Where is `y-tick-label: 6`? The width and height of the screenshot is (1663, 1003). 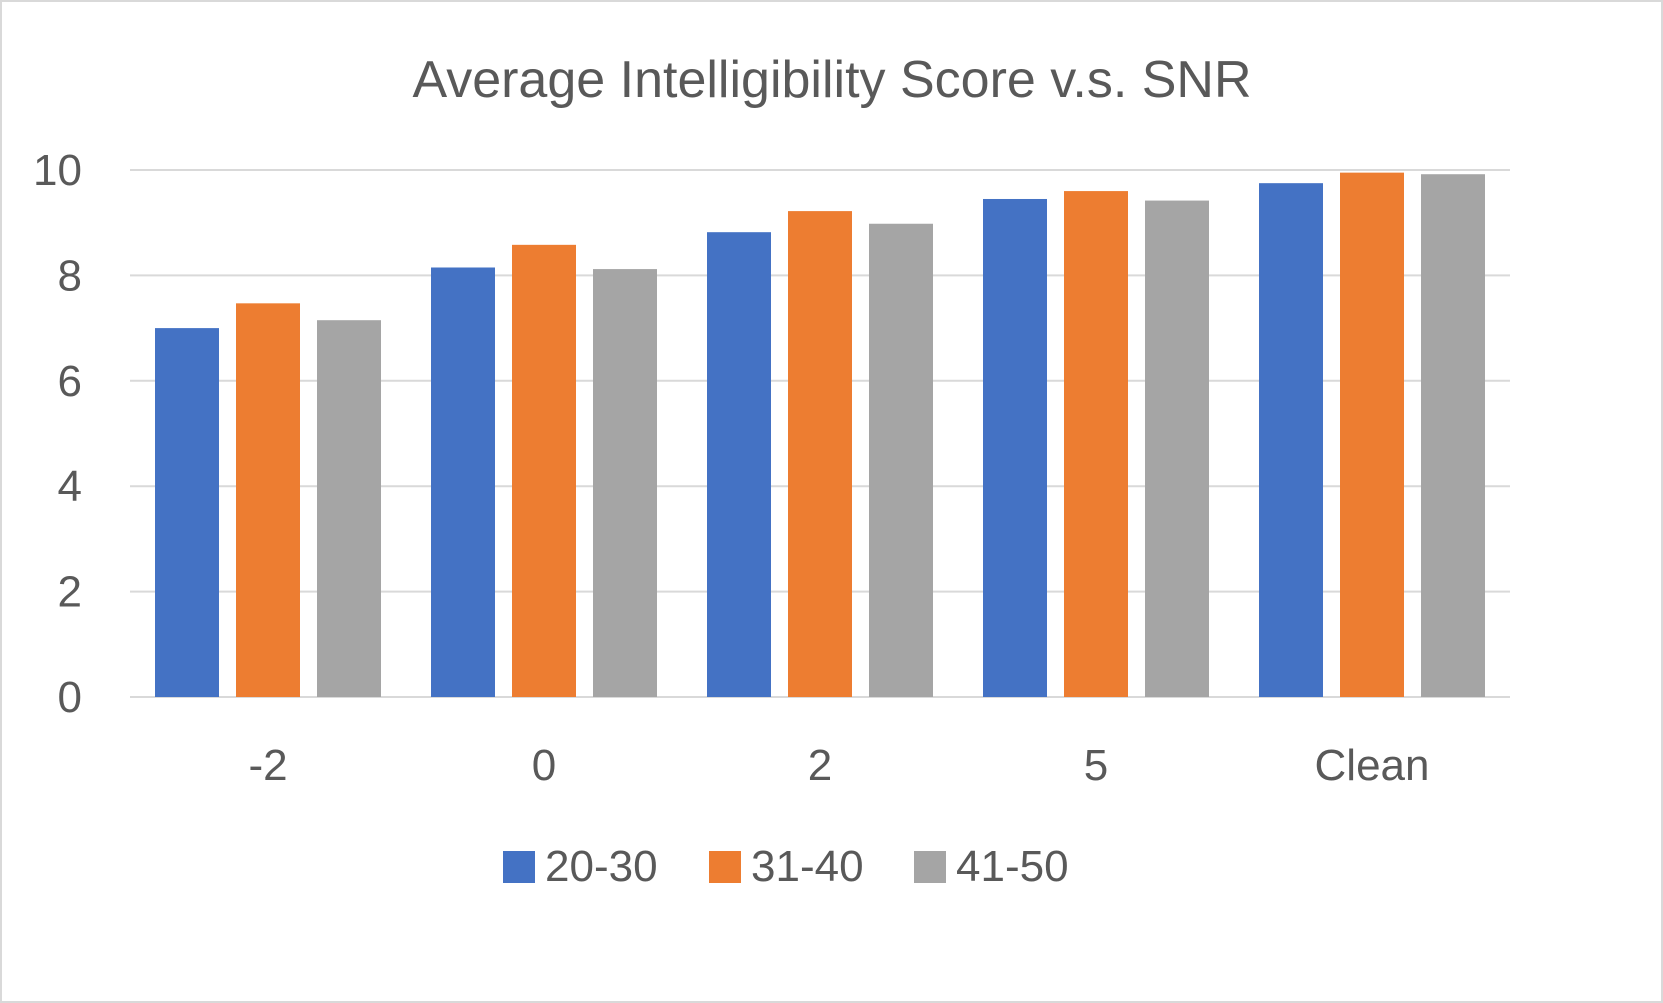
y-tick-label: 6 is located at coordinates (70, 381).